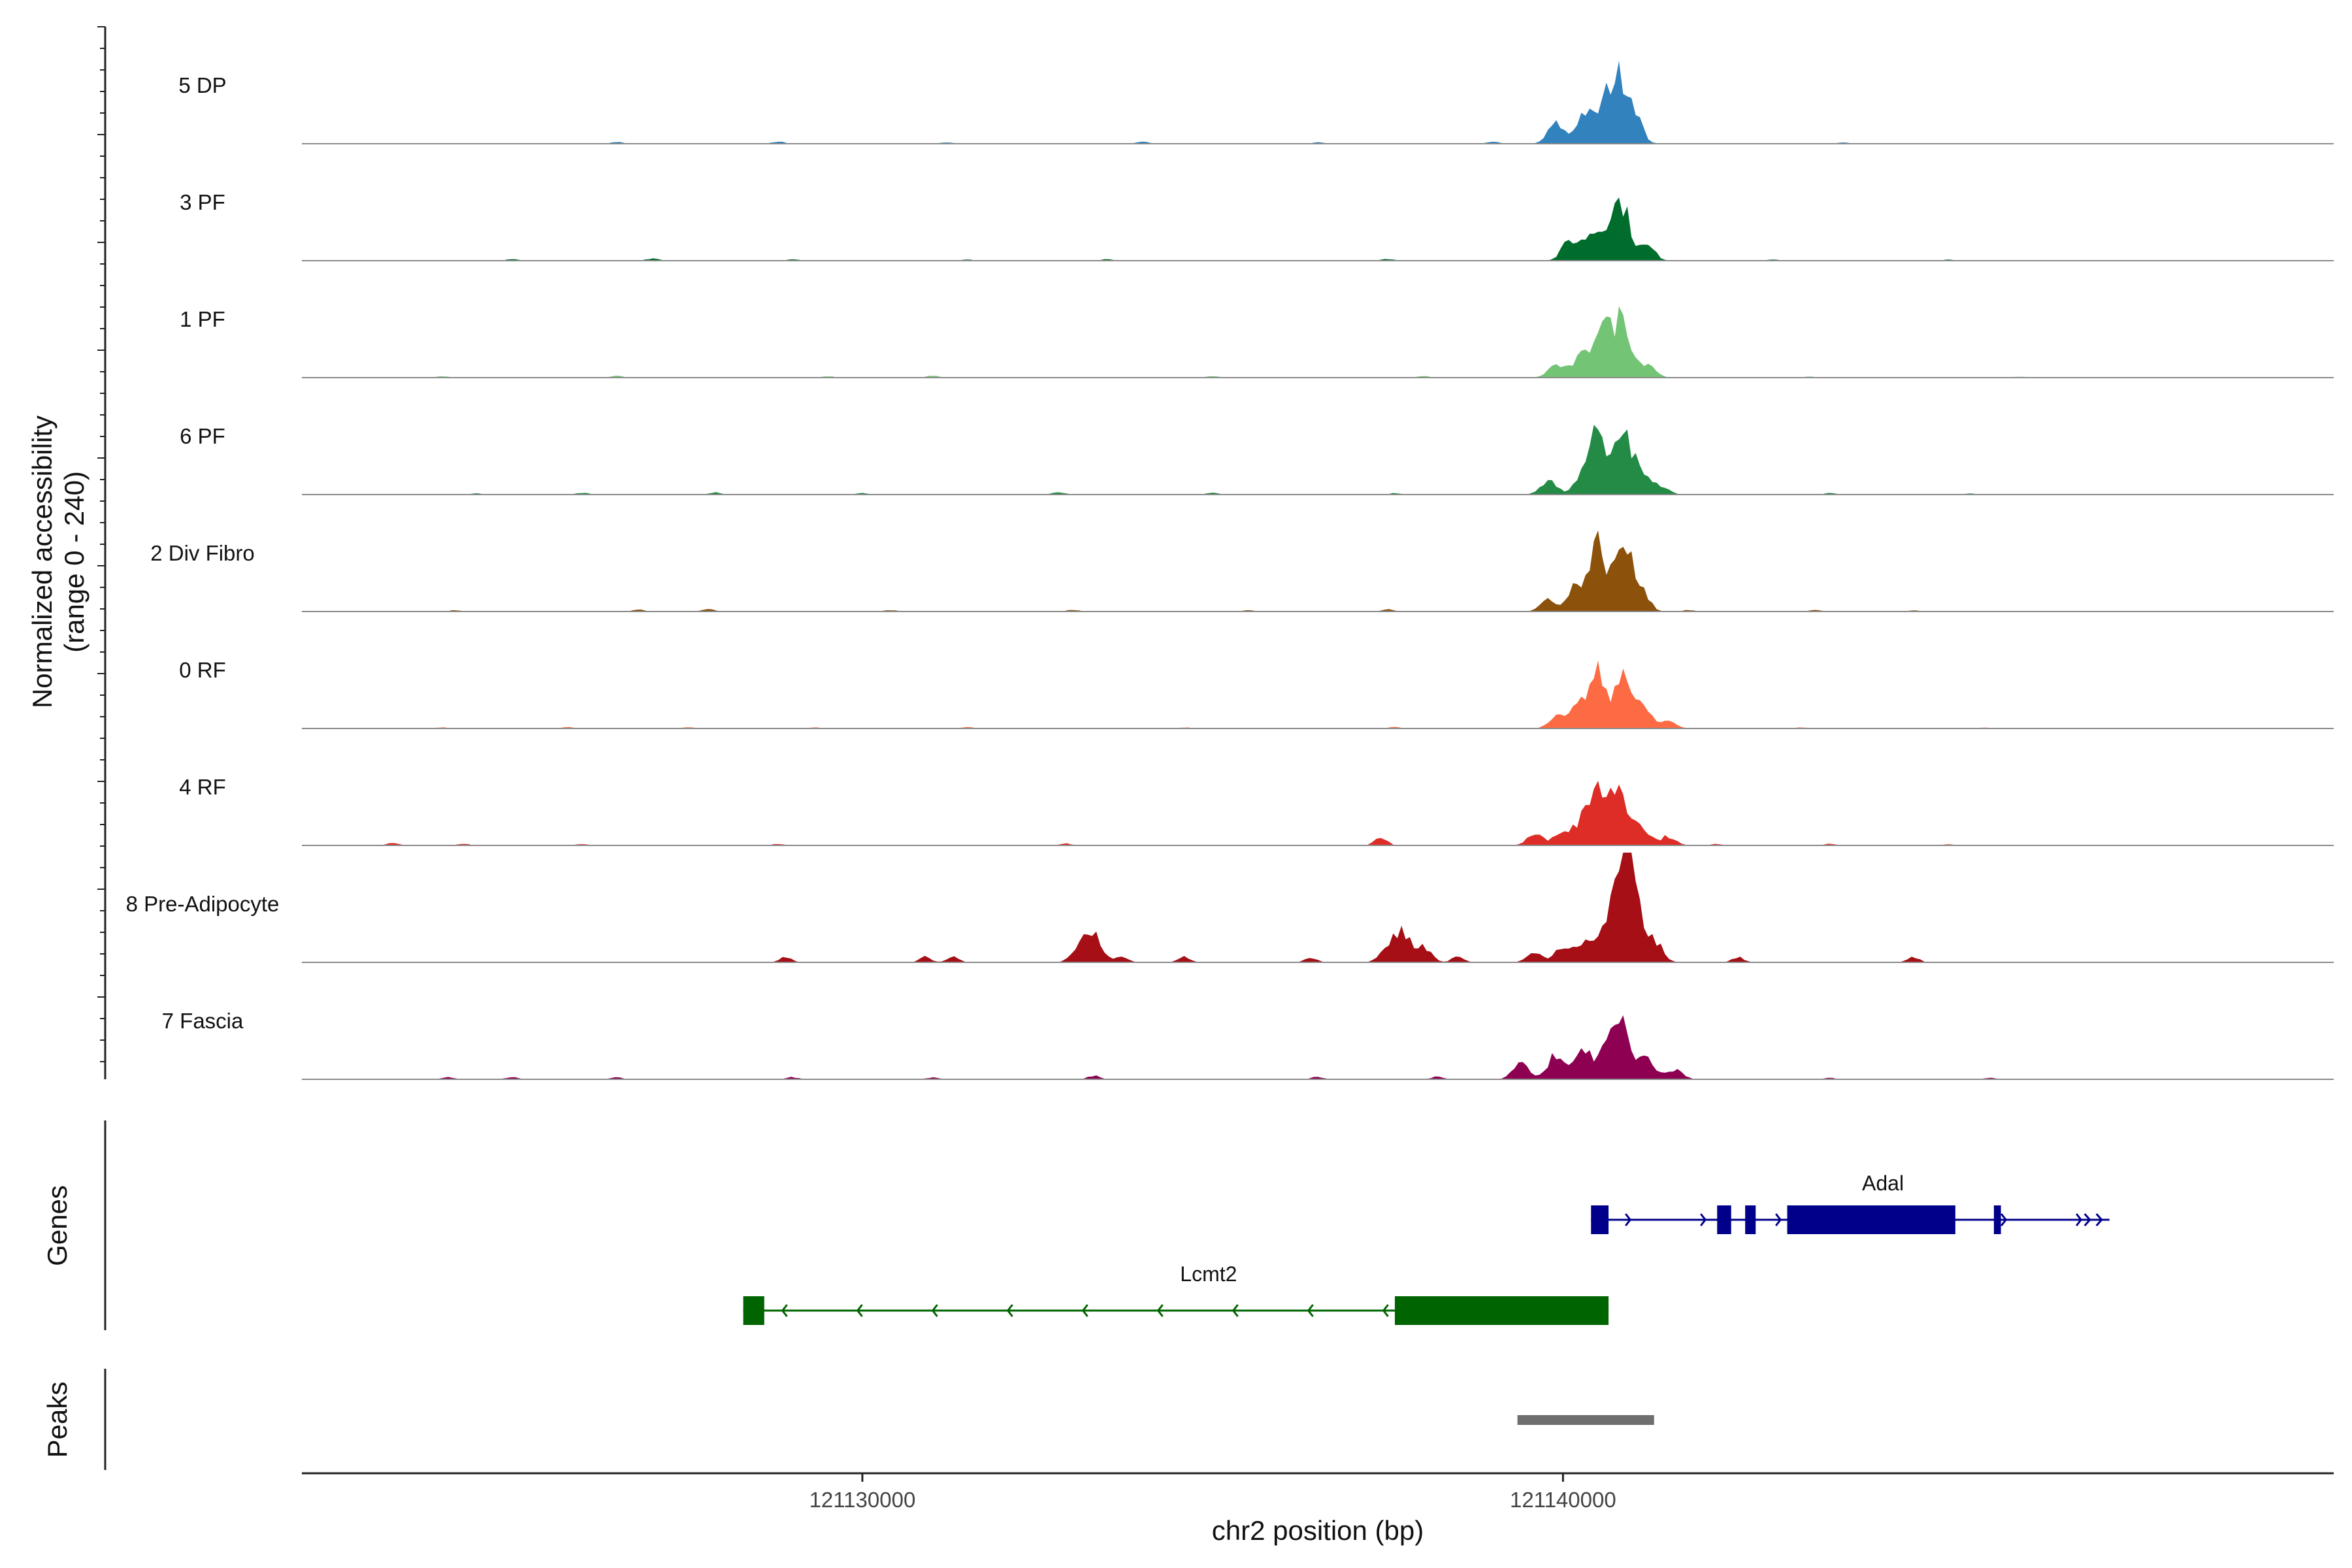 This screenshot has height=1568, width=2352. Describe the element at coordinates (203, 904) in the screenshot. I see `track-label: 8 Pre-Adipocyte` at that location.